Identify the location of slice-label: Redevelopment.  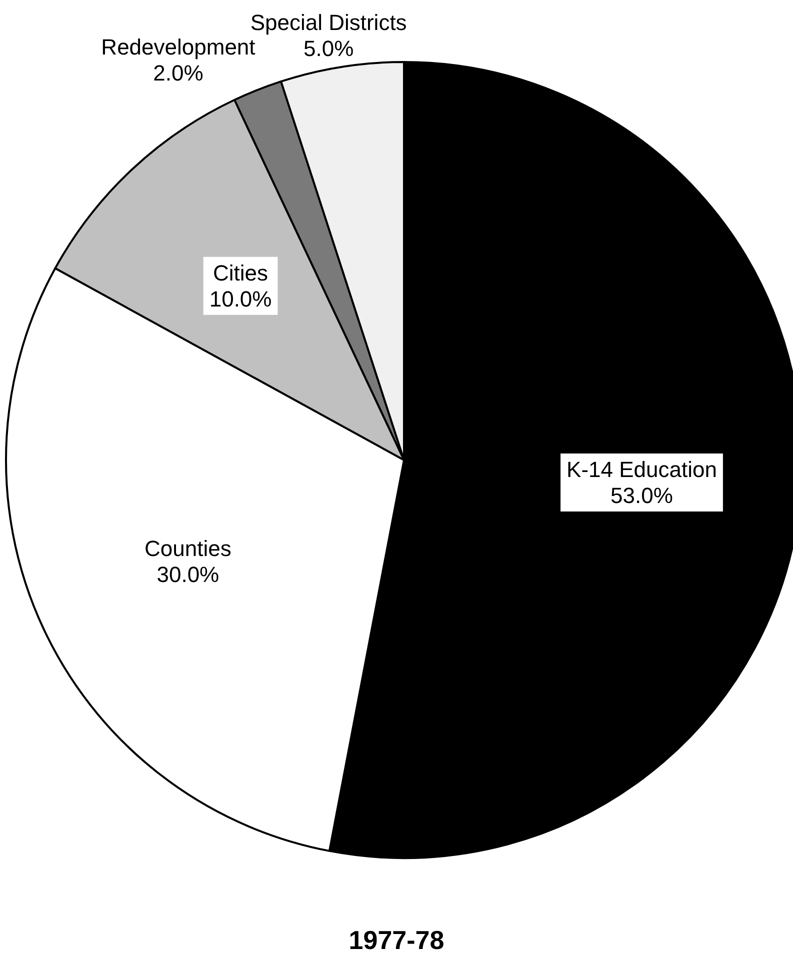
(178, 47).